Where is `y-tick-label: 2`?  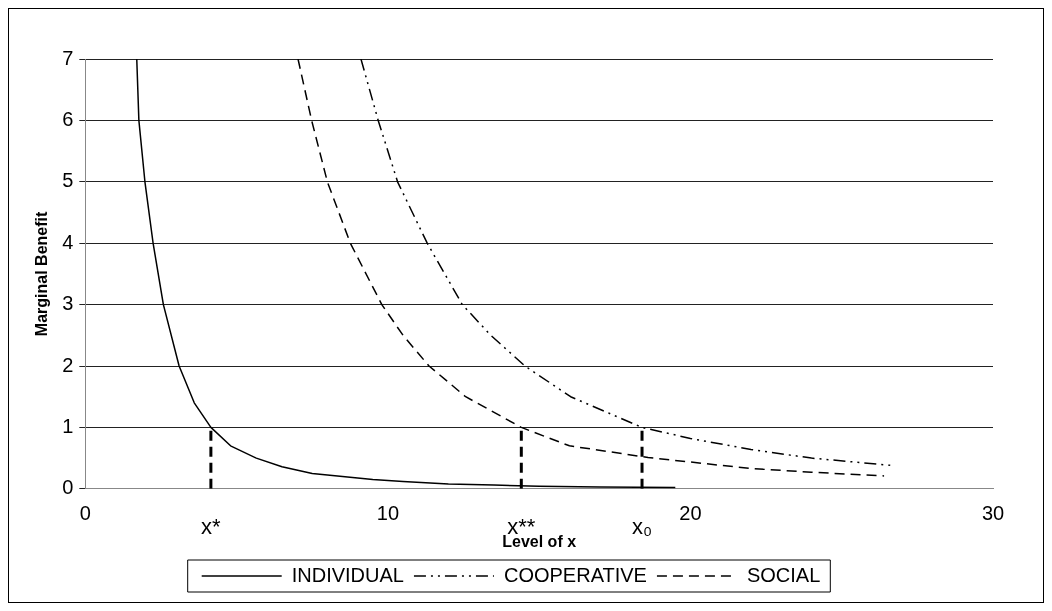
y-tick-label: 2 is located at coordinates (68, 364).